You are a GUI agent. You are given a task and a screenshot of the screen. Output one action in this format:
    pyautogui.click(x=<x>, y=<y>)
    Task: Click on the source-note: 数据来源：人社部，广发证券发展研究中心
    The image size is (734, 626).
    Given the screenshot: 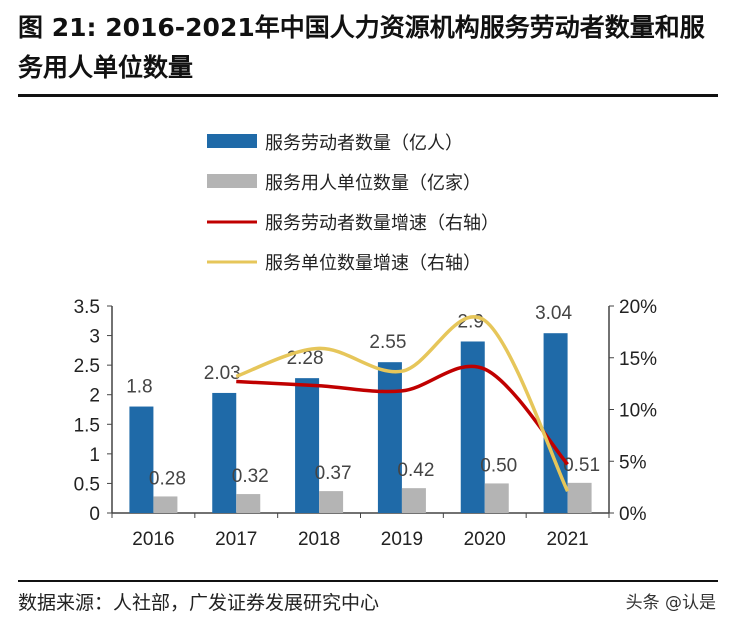 What is the action you would take?
    pyautogui.click(x=199, y=603)
    